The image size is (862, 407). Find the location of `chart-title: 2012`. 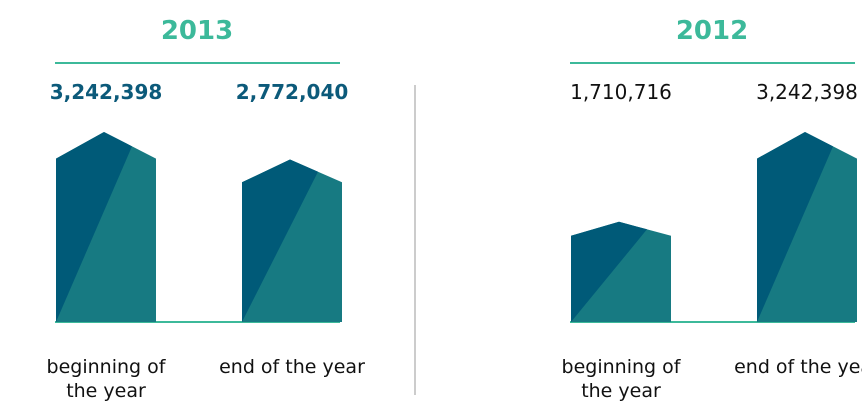

chart-title: 2012 is located at coordinates (712, 31).